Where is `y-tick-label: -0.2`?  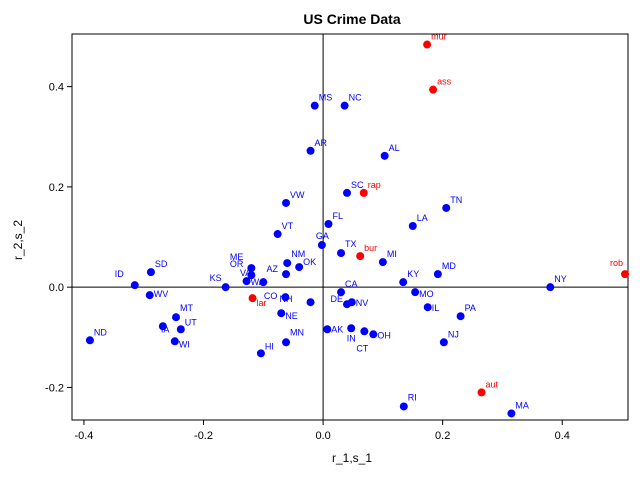 y-tick-label: -0.2 is located at coordinates (54, 388).